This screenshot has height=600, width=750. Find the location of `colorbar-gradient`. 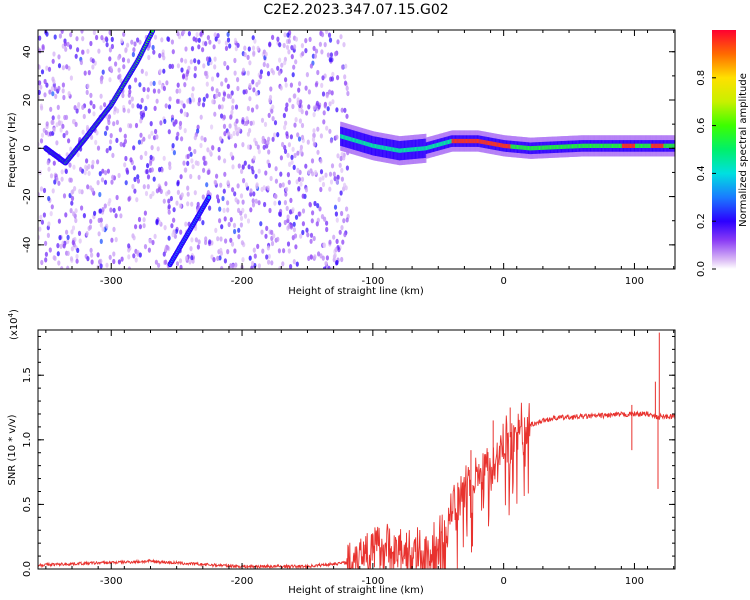

colorbar-gradient is located at coordinates (724, 149).